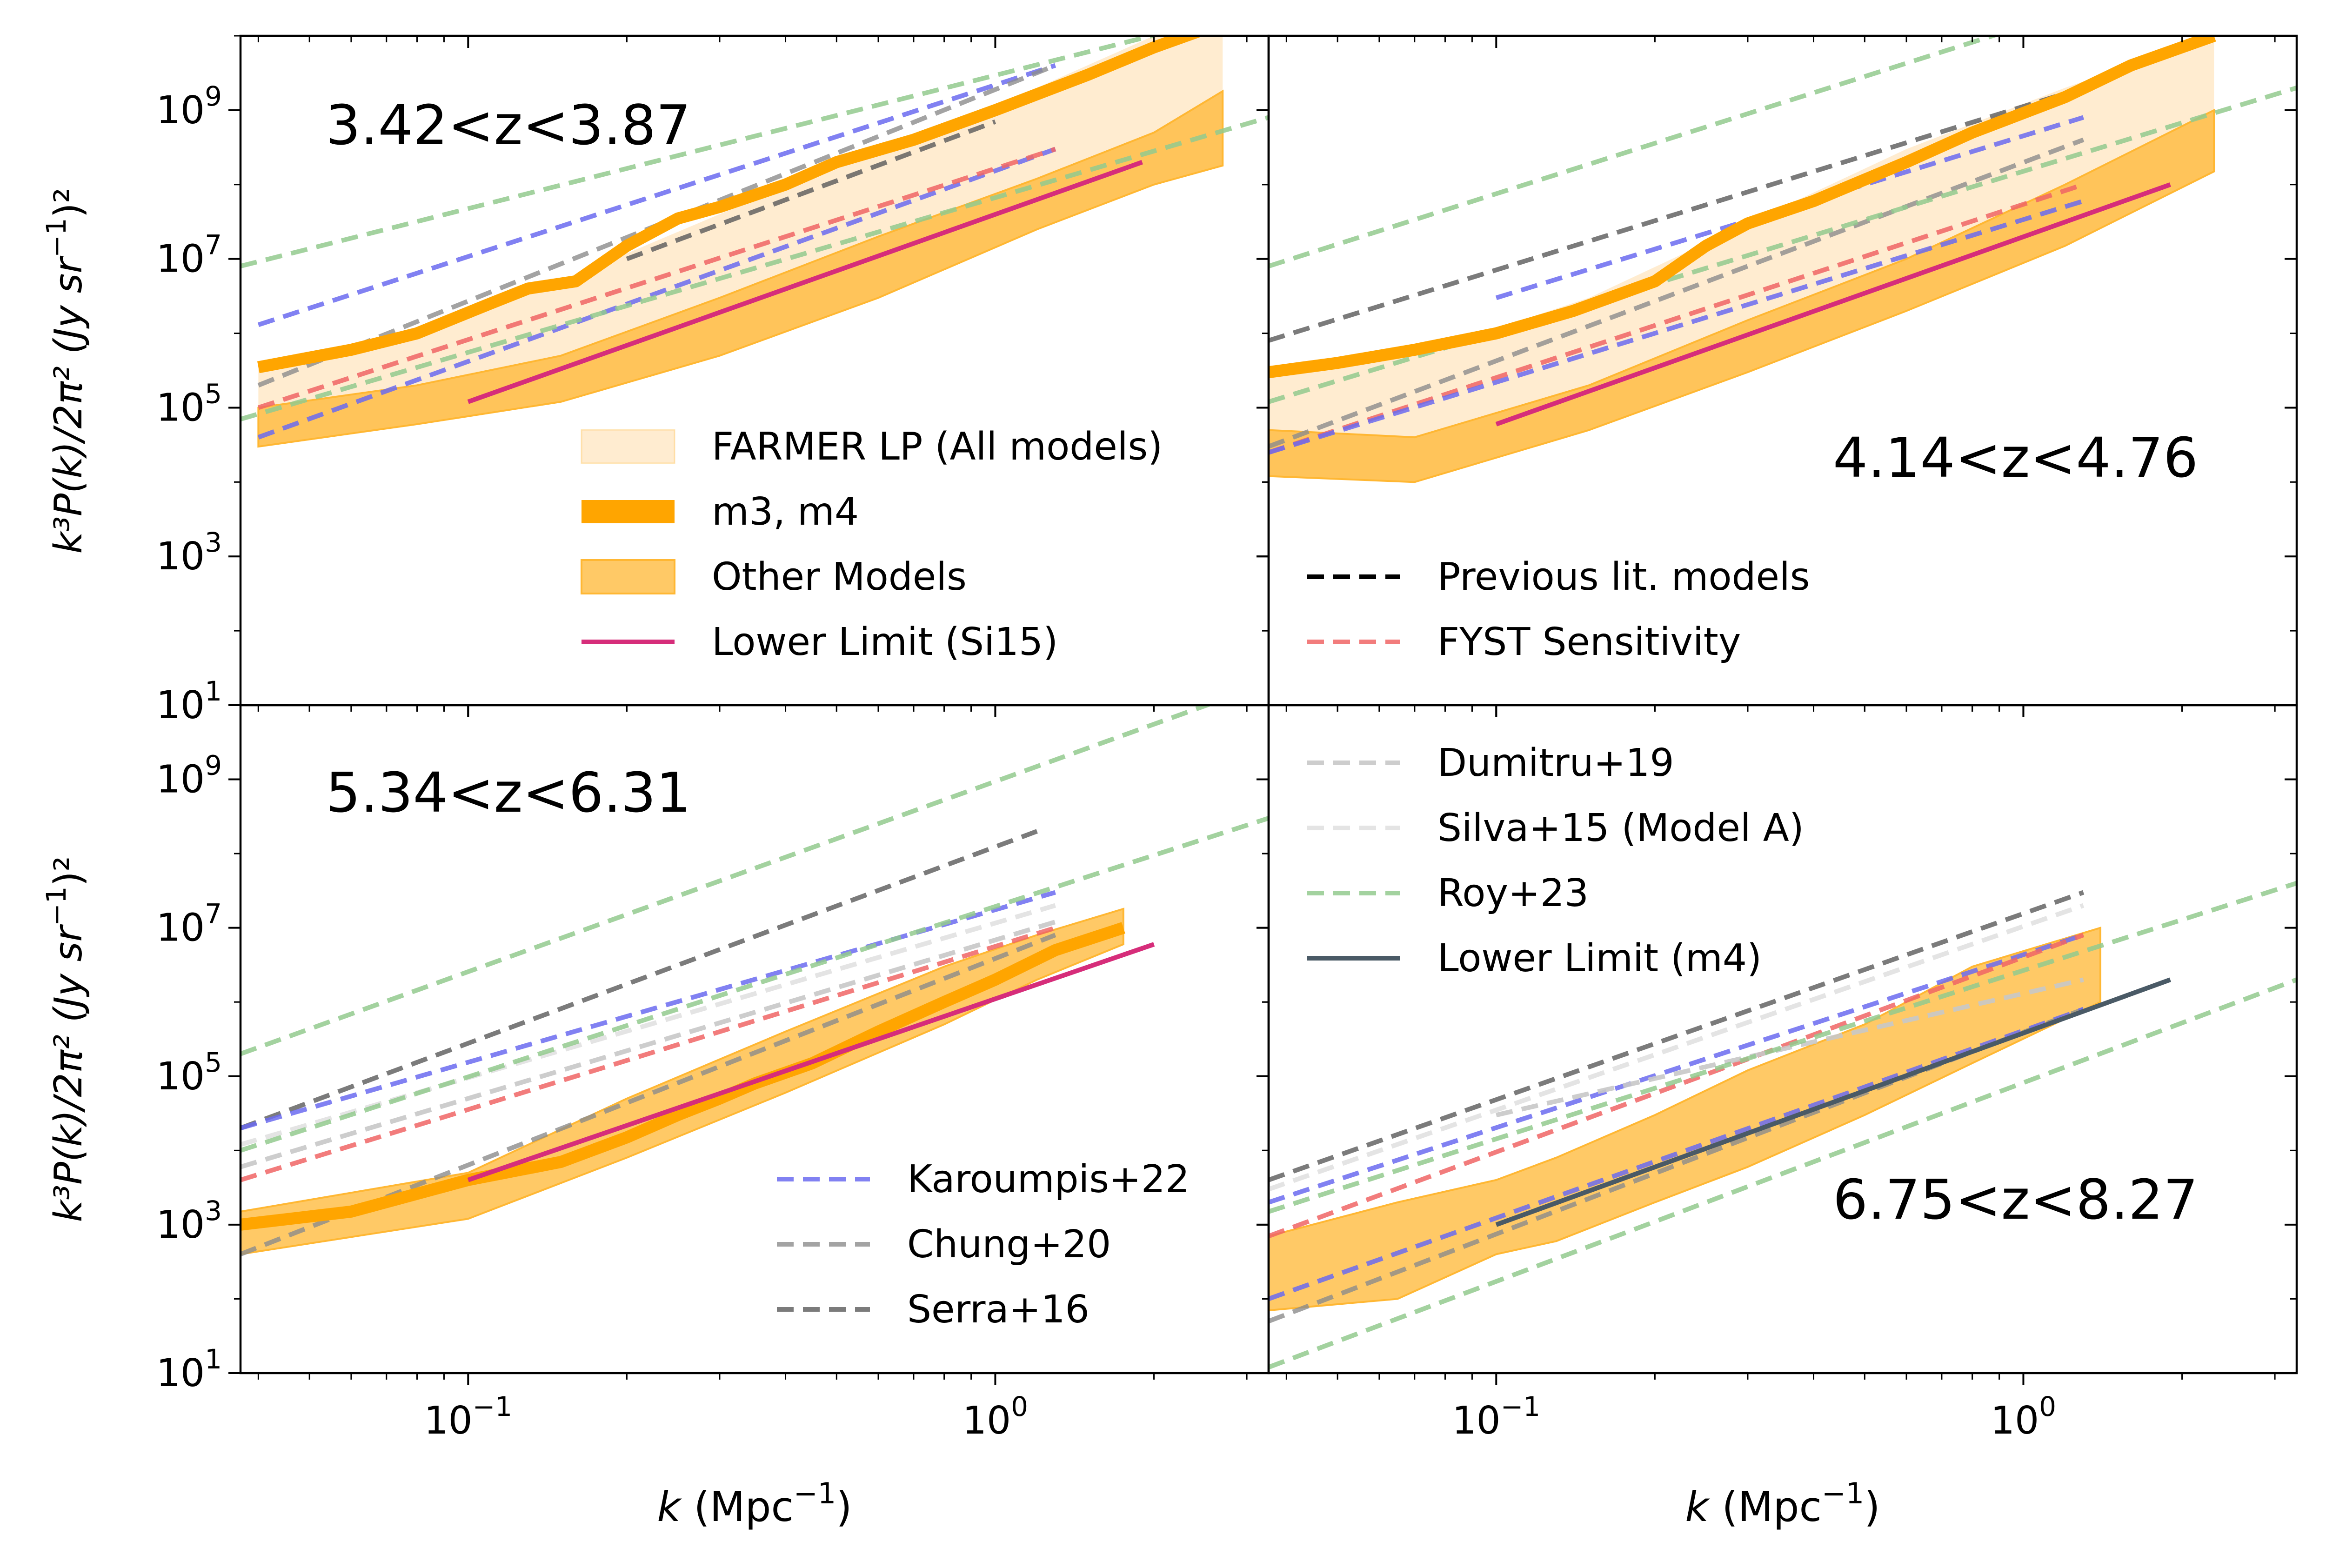 This screenshot has height=1568, width=2326. I want to click on lower-limit-m4-line, so click(1833, 1102).